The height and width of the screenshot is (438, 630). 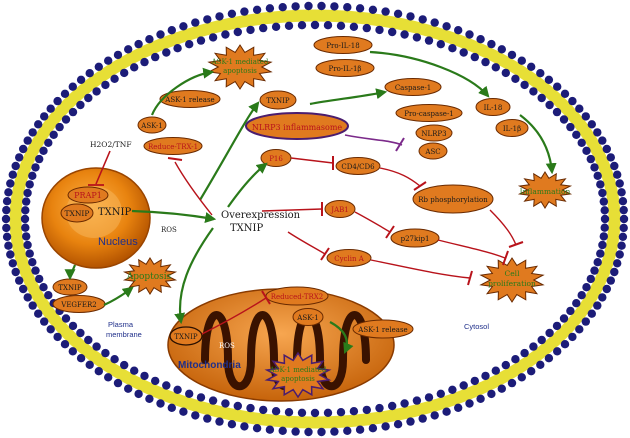 I want to click on ask1-label: ASK-1, so click(x=151, y=126).